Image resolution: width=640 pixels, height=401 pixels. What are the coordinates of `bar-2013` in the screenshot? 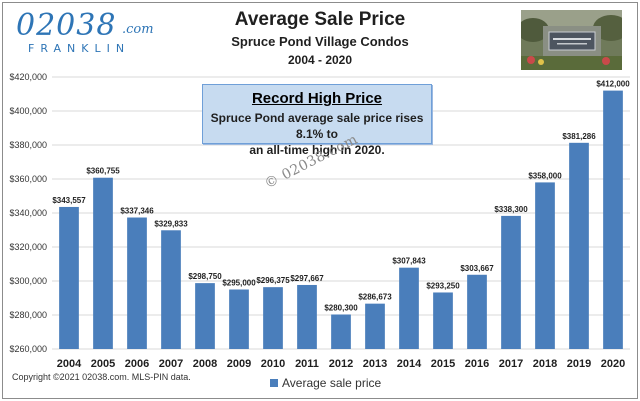 It's located at (375, 326).